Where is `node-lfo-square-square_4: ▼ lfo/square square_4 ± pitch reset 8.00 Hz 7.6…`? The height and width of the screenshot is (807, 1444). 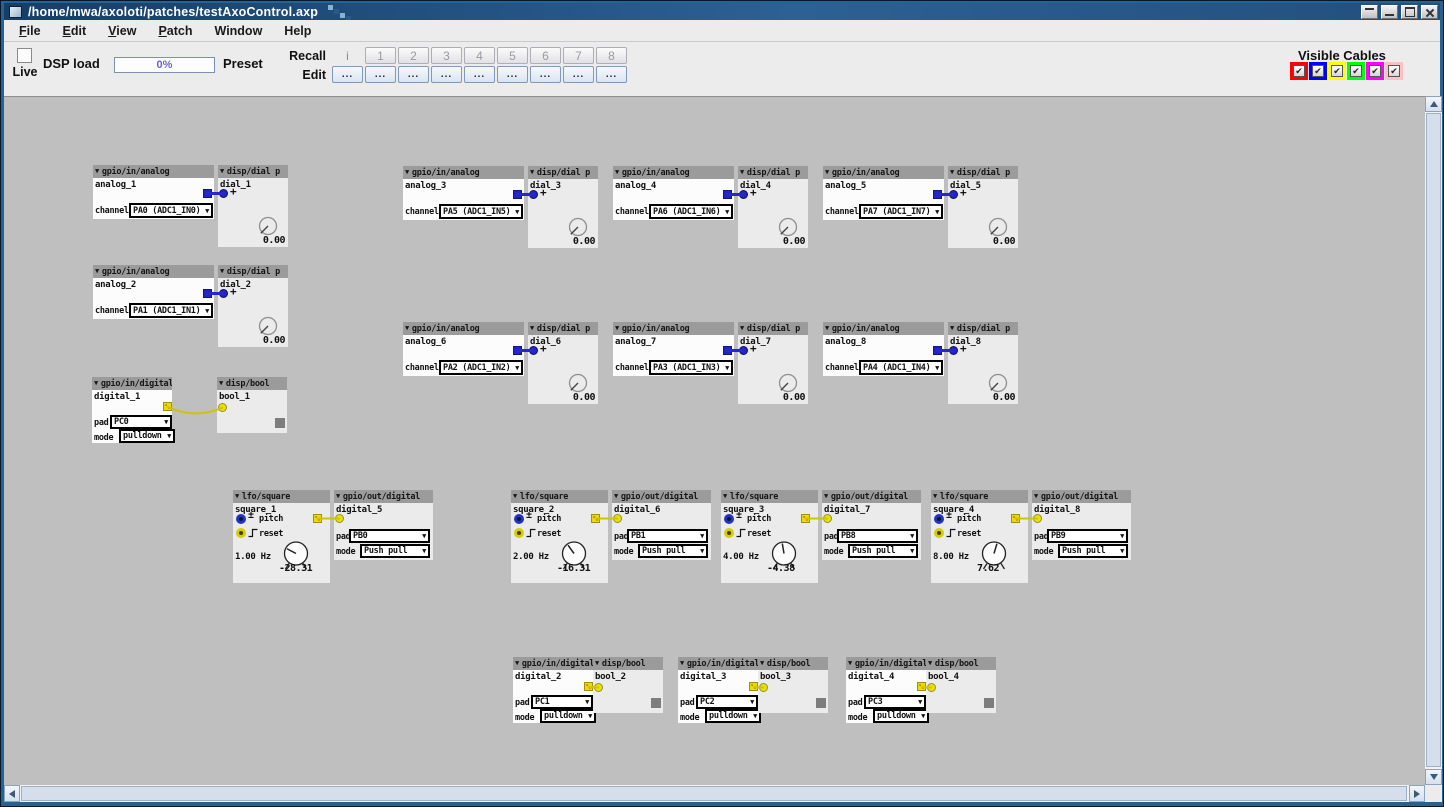 node-lfo-square-square_4: ▼ lfo/square square_4 ± pitch reset 8.00 Hz 7.6… is located at coordinates (979, 536).